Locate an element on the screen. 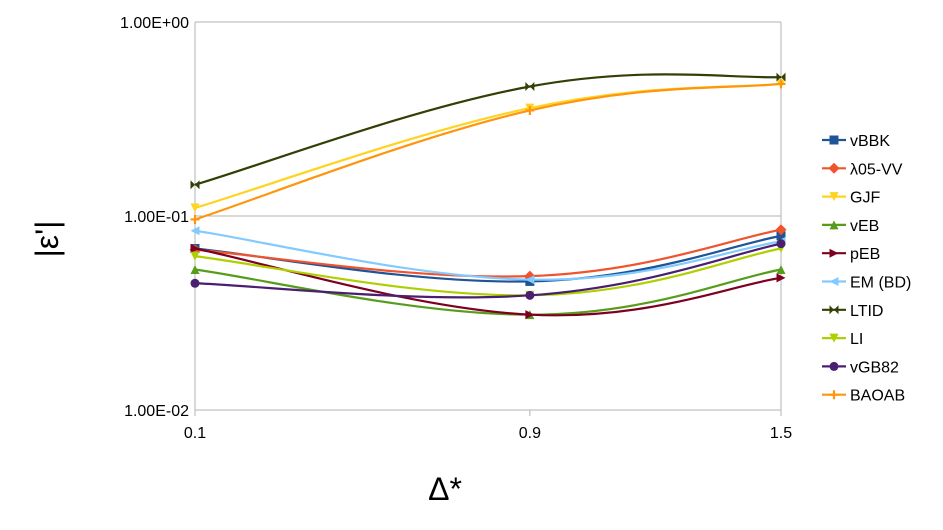 Image resolution: width=943 pixels, height=530 pixels. legend-item-vgb82: vGB82 is located at coordinates (860, 367).